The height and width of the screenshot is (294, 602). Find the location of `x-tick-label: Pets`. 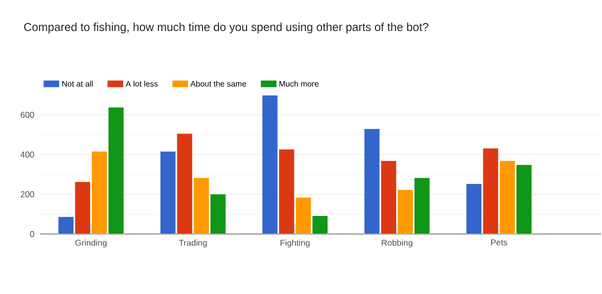

x-tick-label: Pets is located at coordinates (499, 243).